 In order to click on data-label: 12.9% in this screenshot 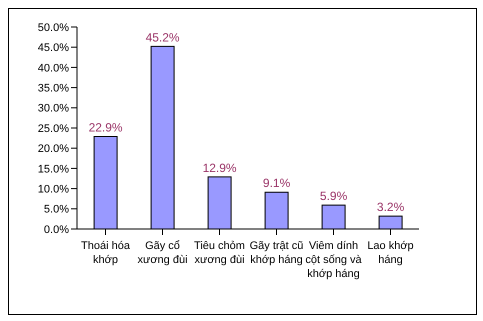, I will do `click(219, 167)`.